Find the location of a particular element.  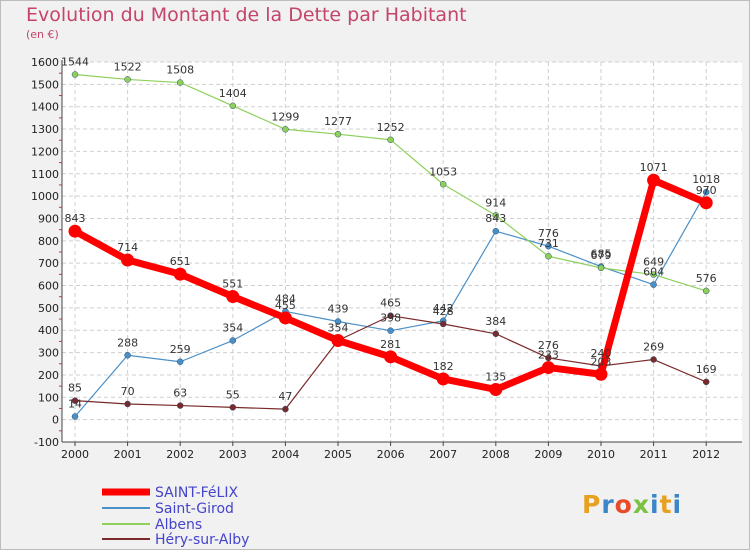

data-label-1: 685 is located at coordinates (601, 254).